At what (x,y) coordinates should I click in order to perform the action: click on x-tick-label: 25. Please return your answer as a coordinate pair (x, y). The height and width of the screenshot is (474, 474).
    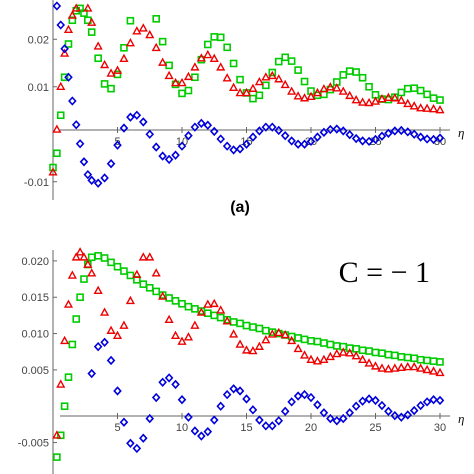
    Looking at the image, I should click on (375, 428).